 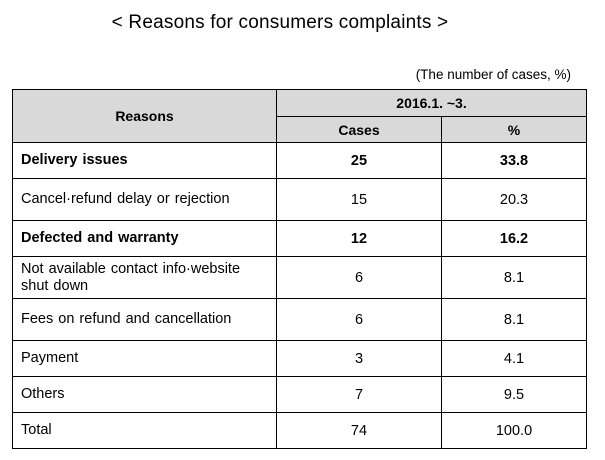 I want to click on row-percent: 33.8, so click(x=514, y=160).